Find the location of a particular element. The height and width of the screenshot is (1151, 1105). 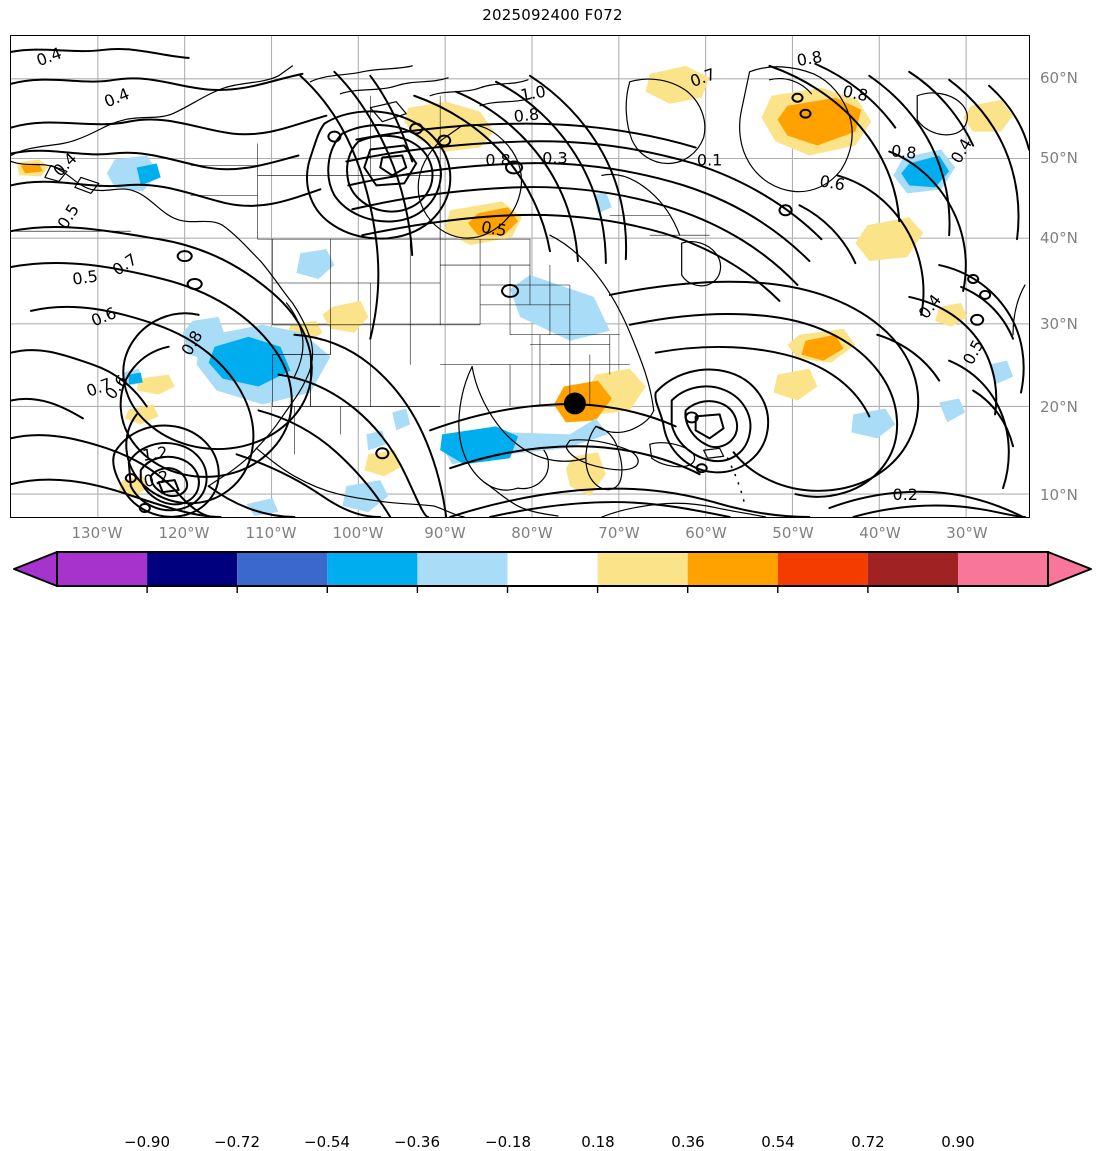

chart-title: 2025092400 F072 is located at coordinates (552, 15).